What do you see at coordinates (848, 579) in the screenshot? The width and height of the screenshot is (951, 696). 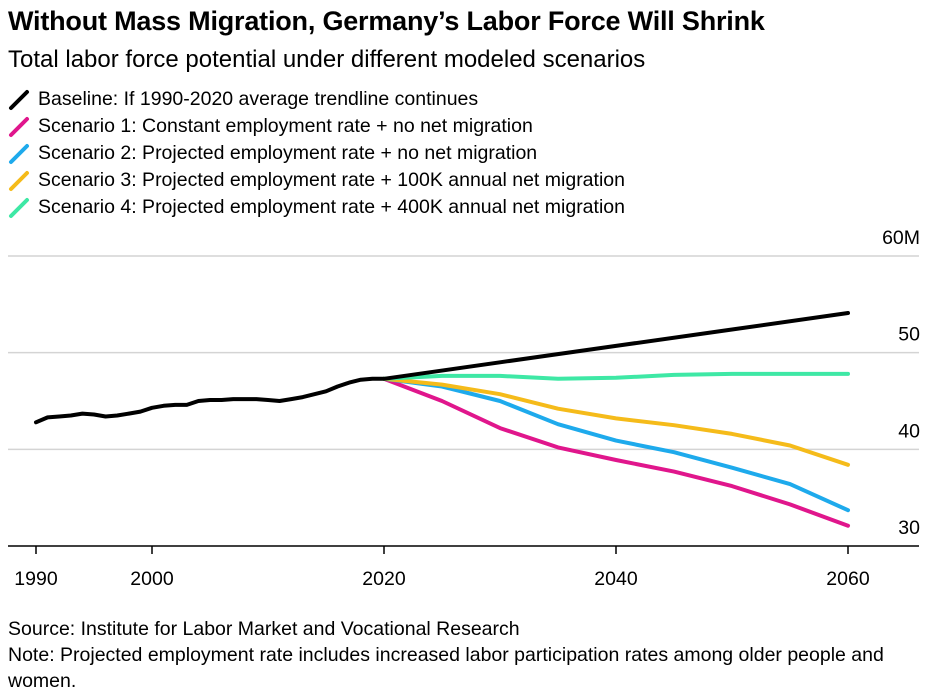 I see `x-tick-label: 2060` at bounding box center [848, 579].